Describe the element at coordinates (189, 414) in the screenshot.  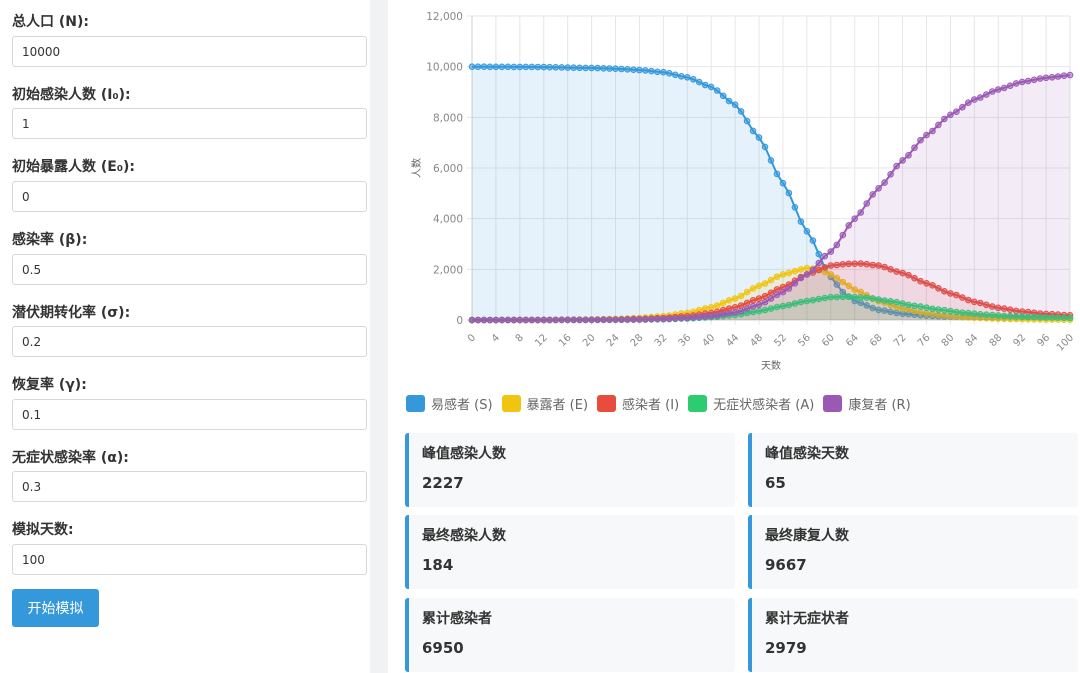
I see `recovery-rate-input` at that location.